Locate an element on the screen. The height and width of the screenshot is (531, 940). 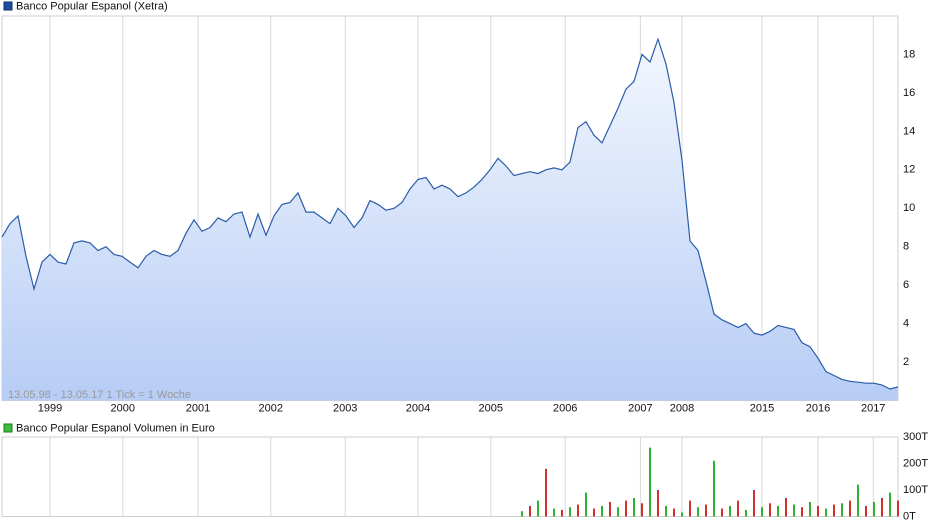
y-tick-label: 200T is located at coordinates (915, 463).